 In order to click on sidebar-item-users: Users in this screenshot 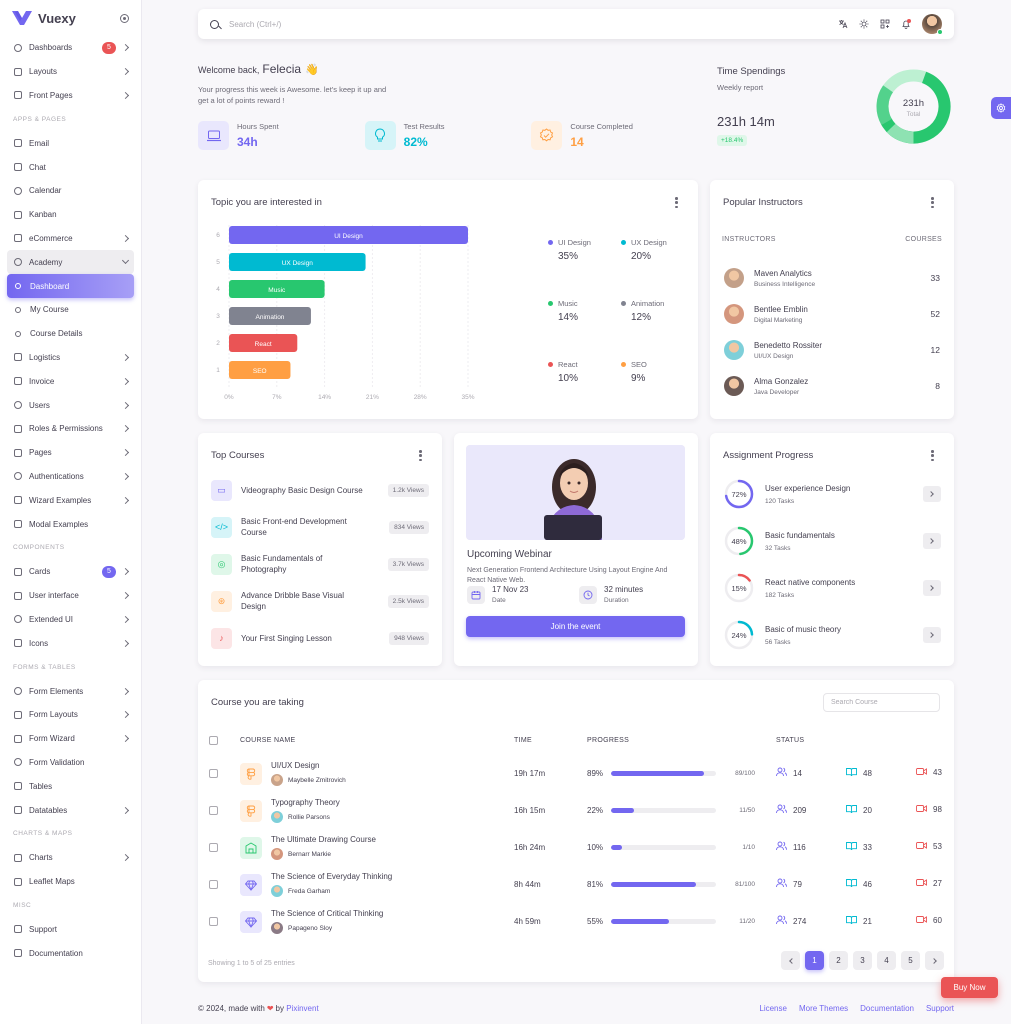, I will do `click(70, 405)`.